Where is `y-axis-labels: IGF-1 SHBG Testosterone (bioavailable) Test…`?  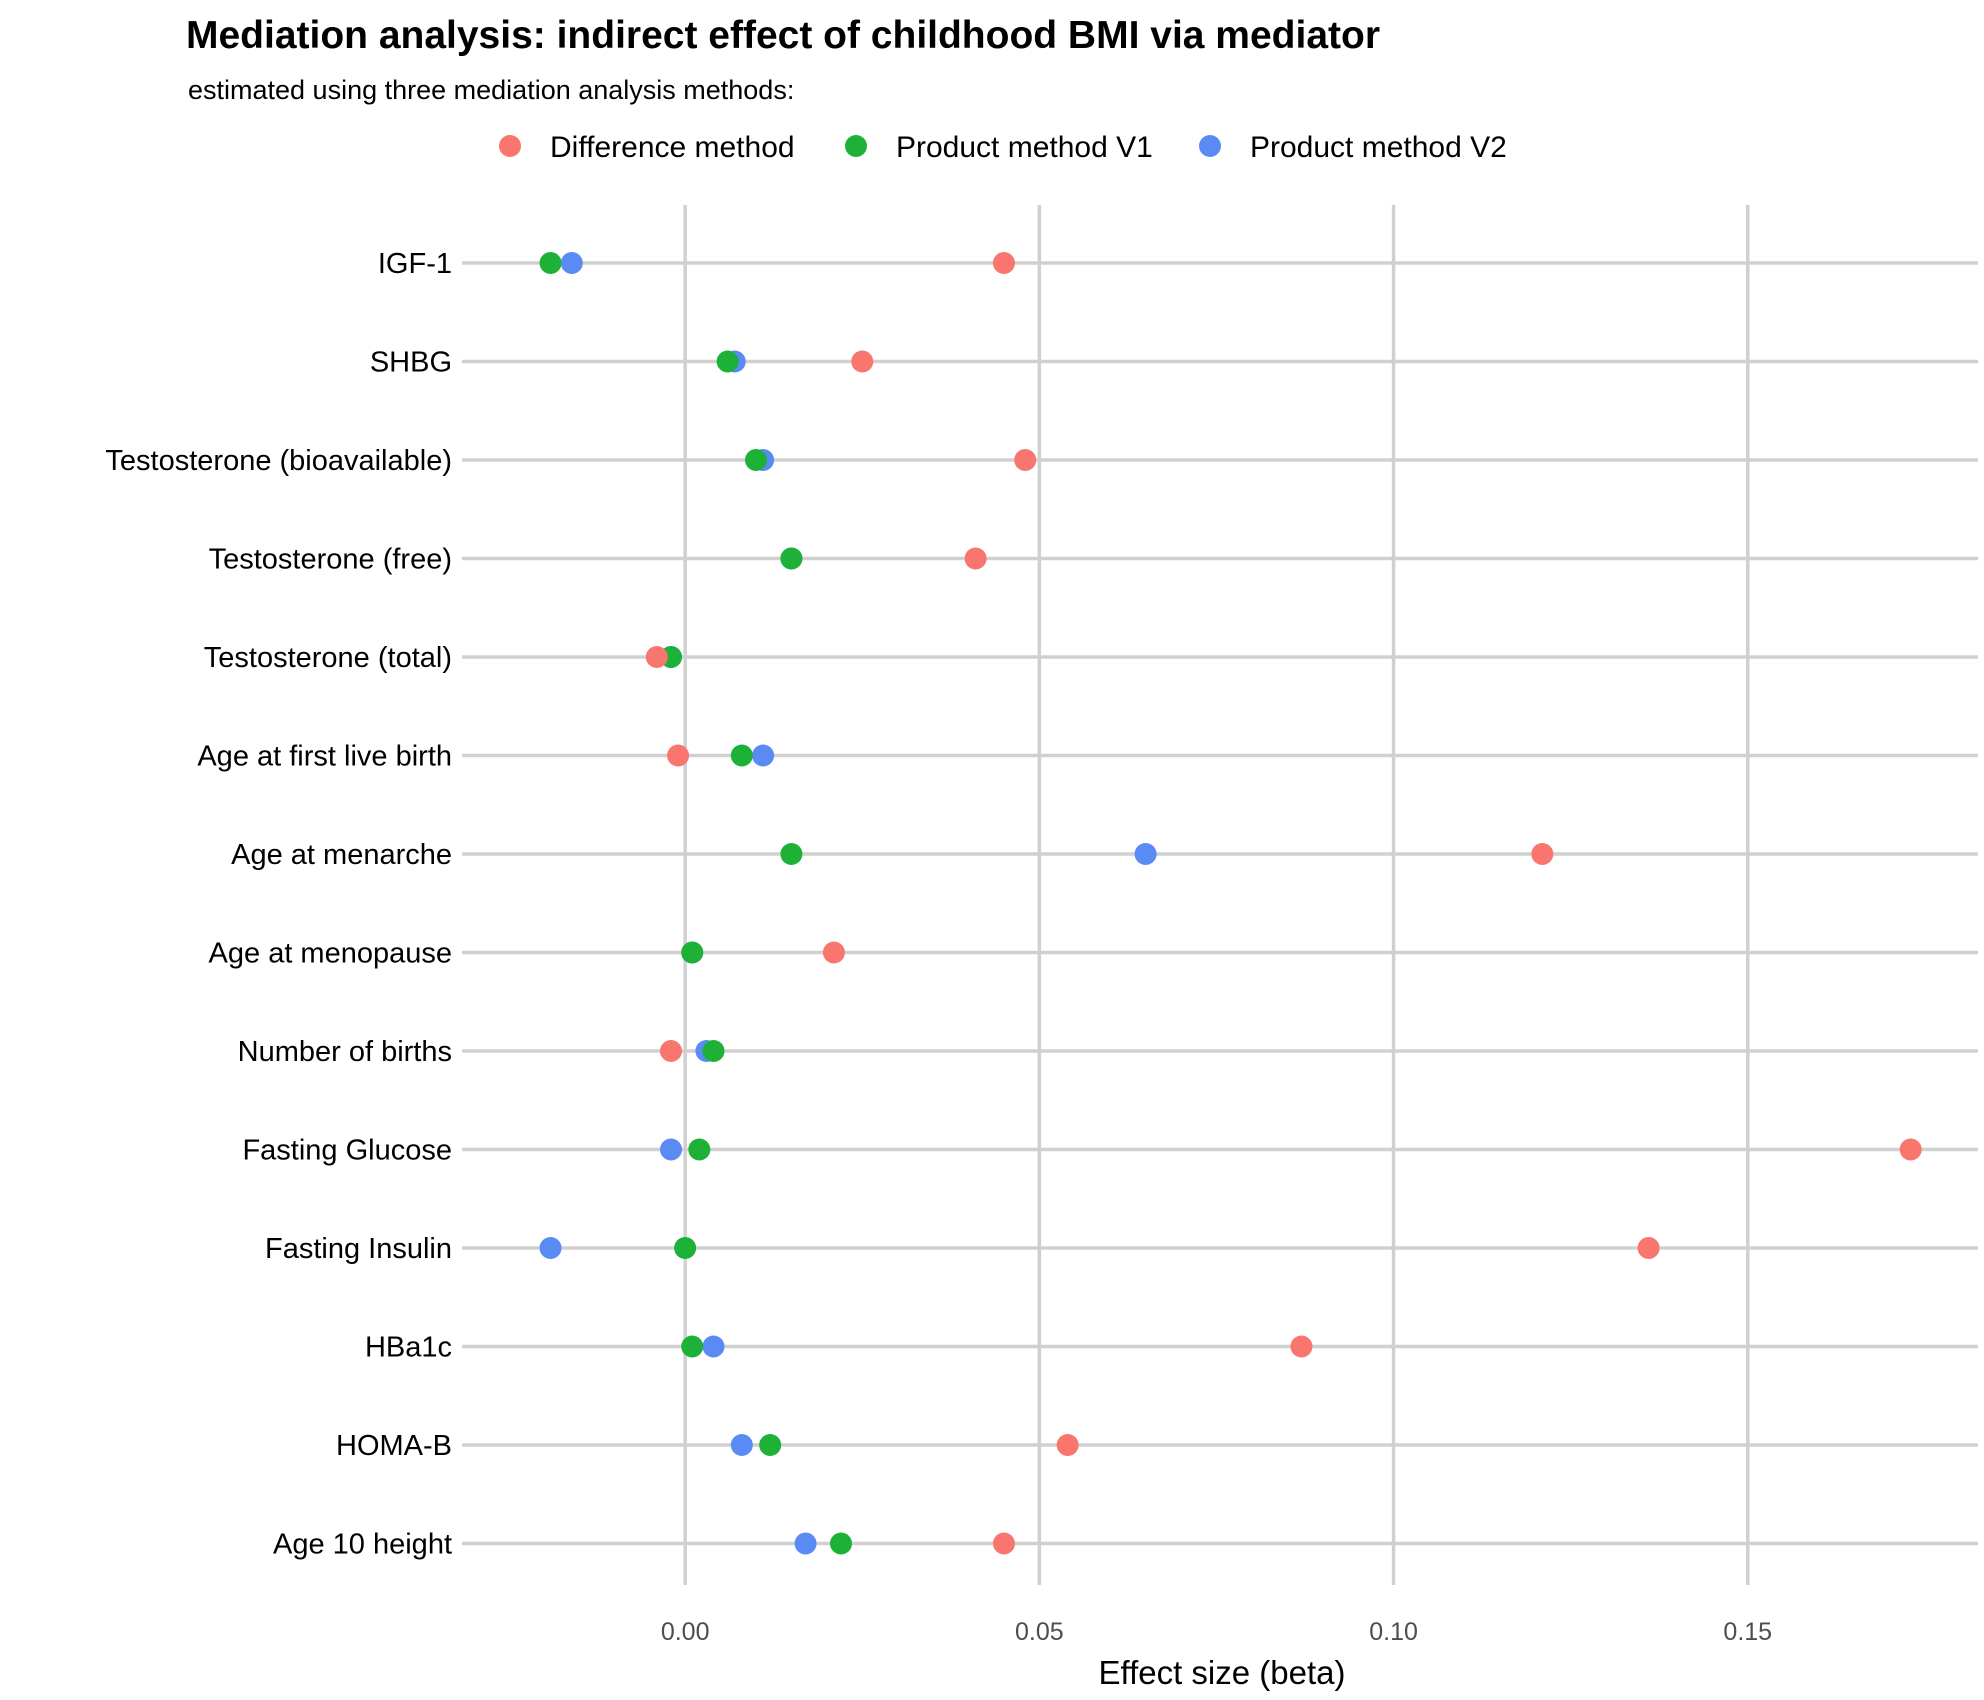 y-axis-labels: IGF-1 SHBG Testosterone (bioavailable) Test… is located at coordinates (278, 904).